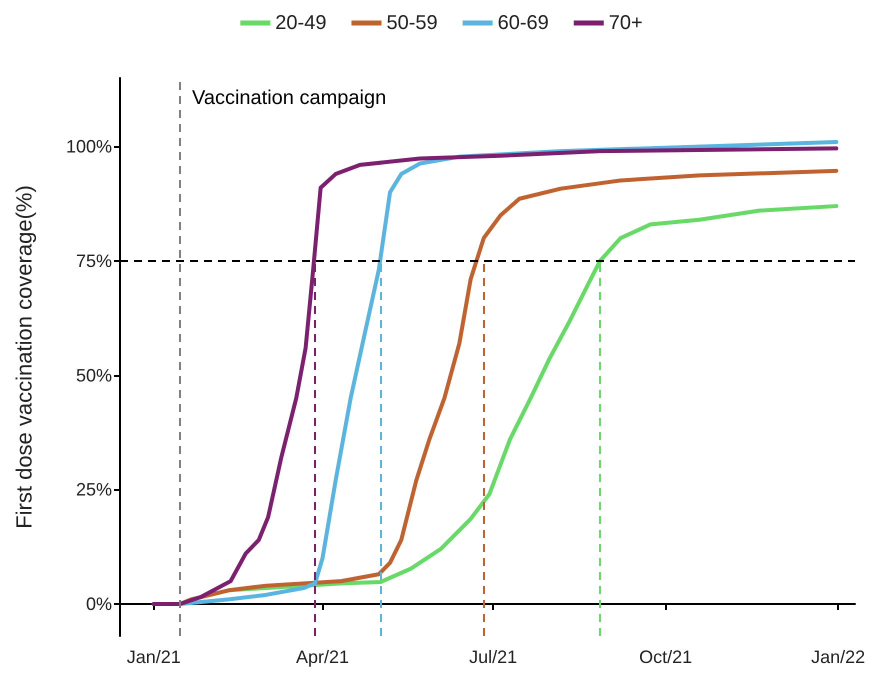  What do you see at coordinates (493, 657) in the screenshot?
I see `x-tick-label: Jul/21` at bounding box center [493, 657].